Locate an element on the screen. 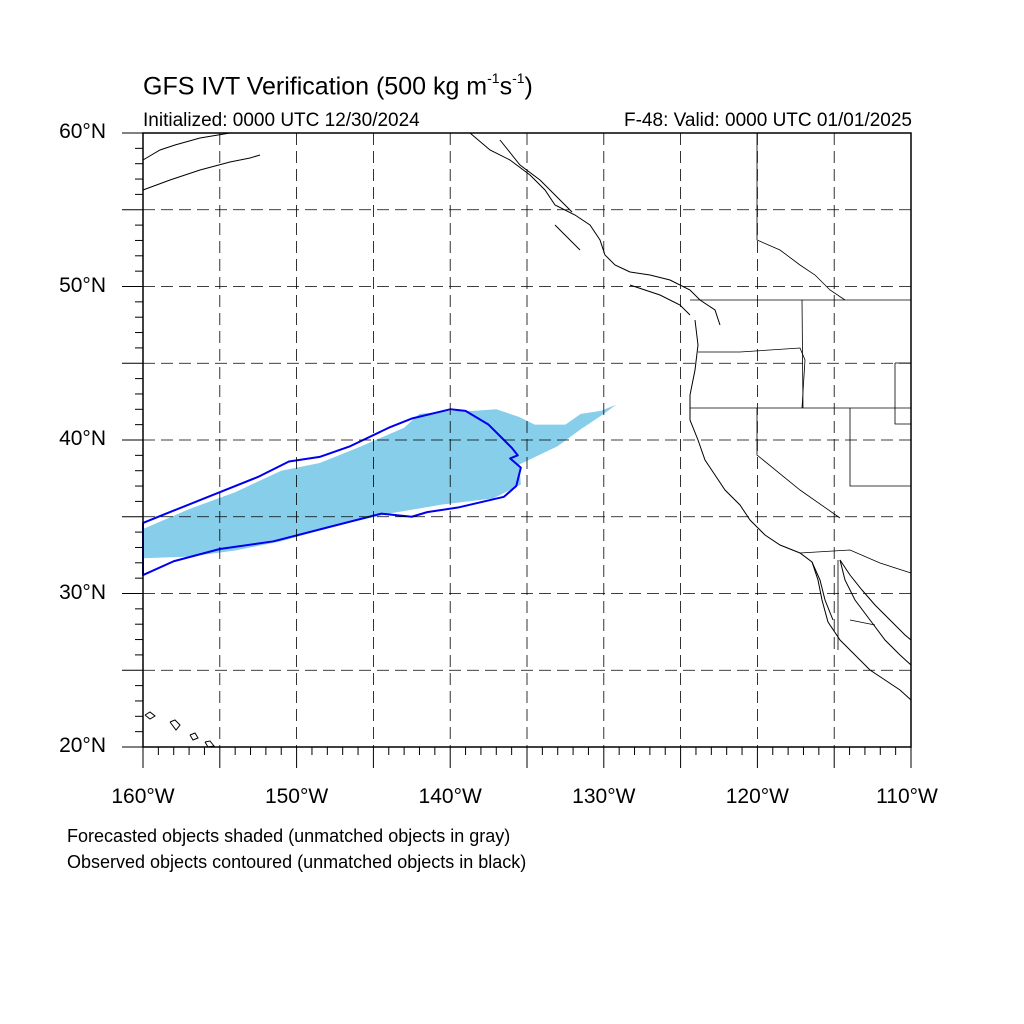 This screenshot has width=1024, height=1024. longitude-label: 140°W is located at coordinates (450, 796).